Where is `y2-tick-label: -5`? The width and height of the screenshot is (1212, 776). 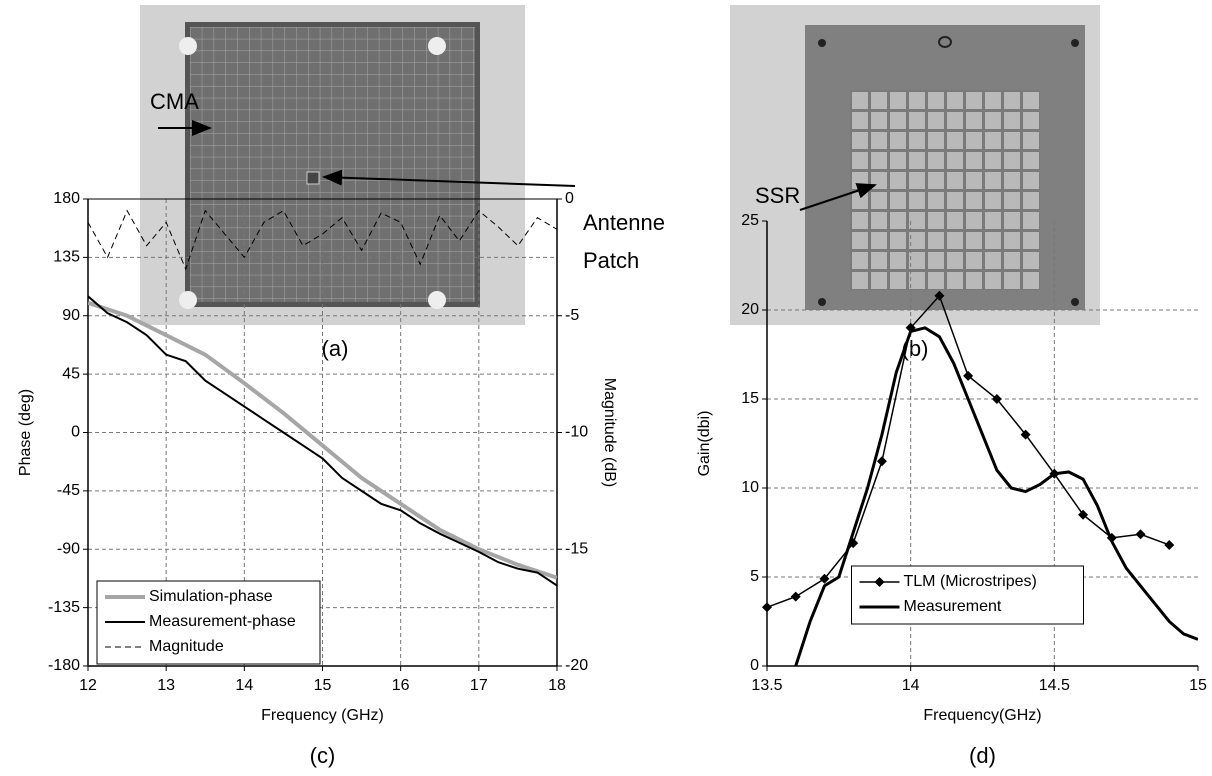
y2-tick-label: -5 is located at coordinates (572, 315).